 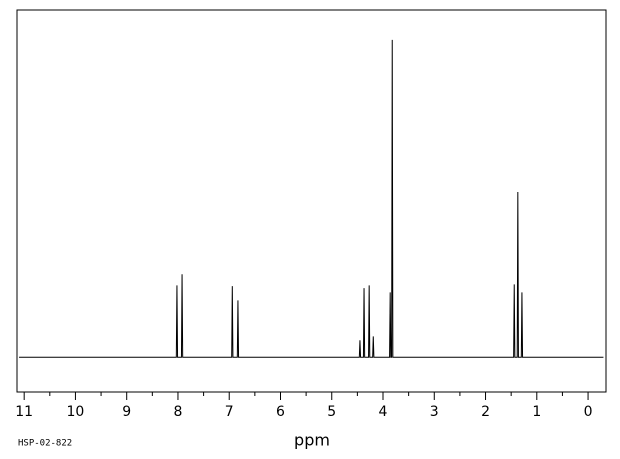 I want to click on x-tick-label: 9, so click(x=126, y=412).